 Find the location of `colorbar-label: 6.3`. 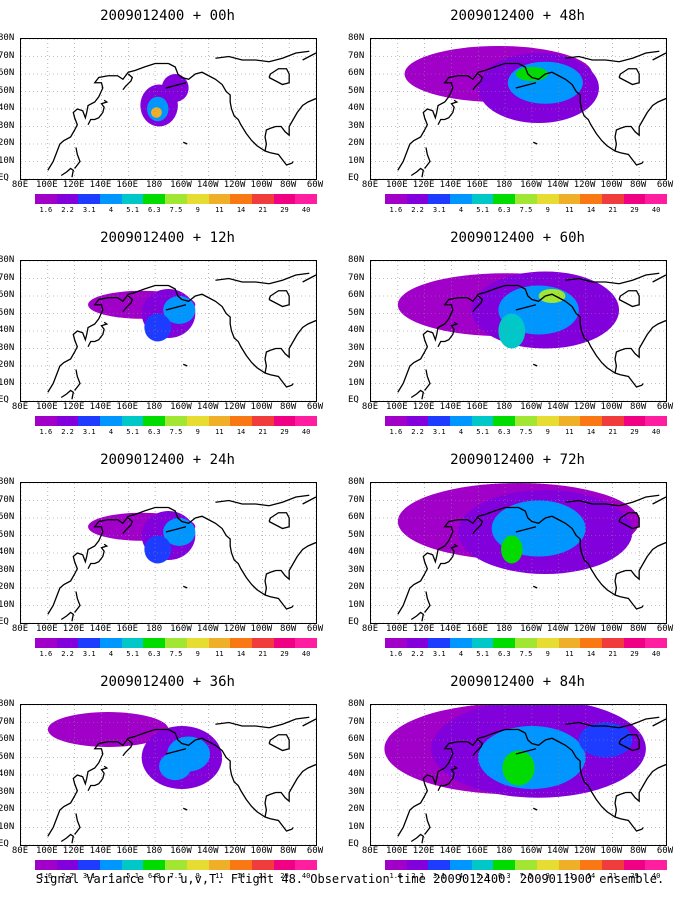

colorbar-label: 6.3 is located at coordinates (504, 654).